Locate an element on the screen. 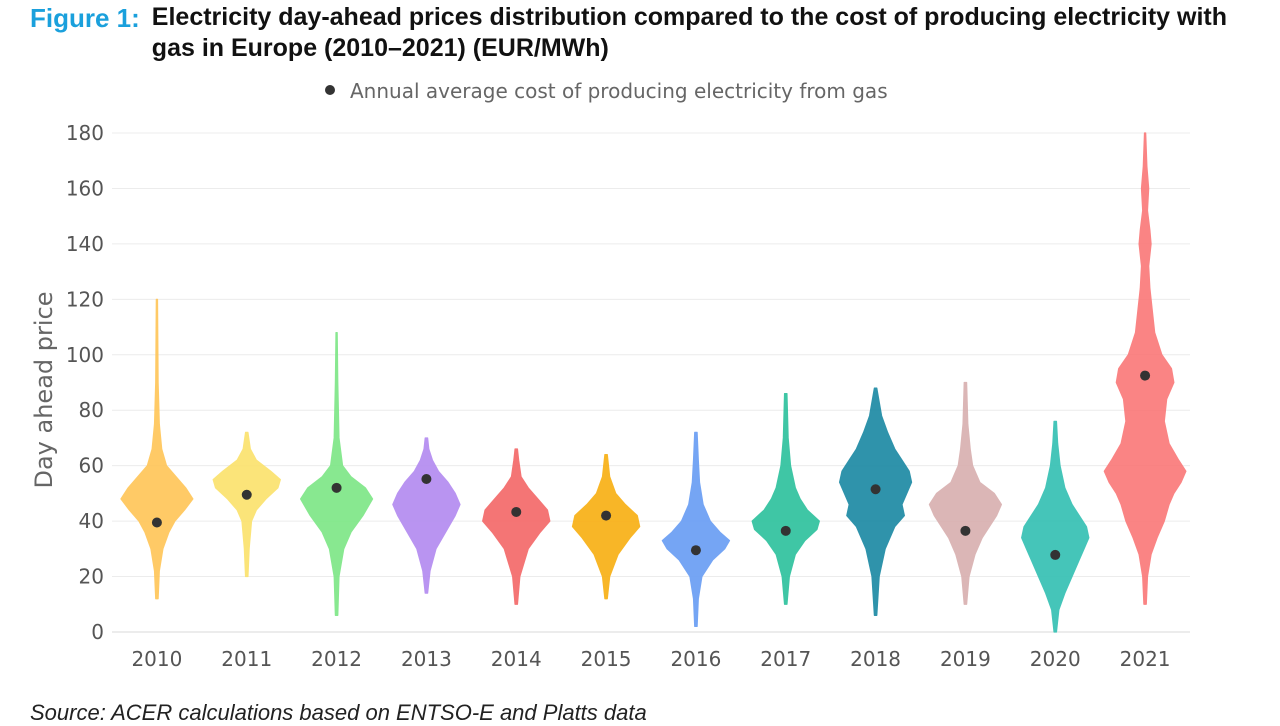 The height and width of the screenshot is (726, 1280). violin-2013 is located at coordinates (426, 515).